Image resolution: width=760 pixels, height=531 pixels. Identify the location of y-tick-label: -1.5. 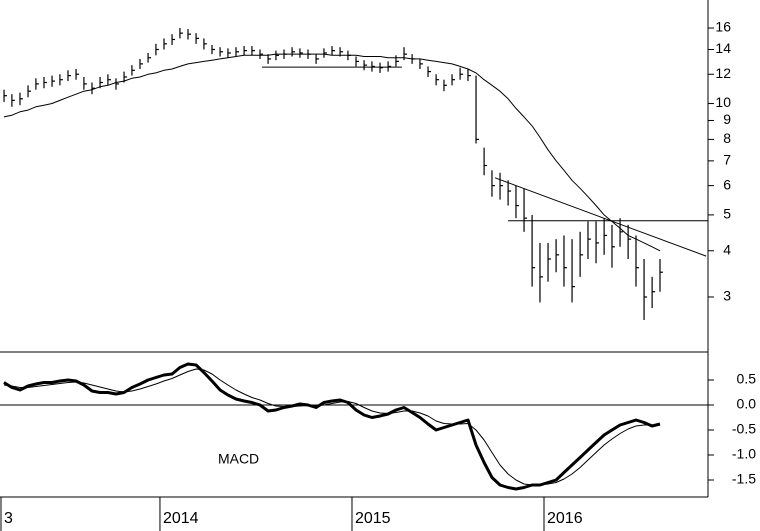
(744, 479).